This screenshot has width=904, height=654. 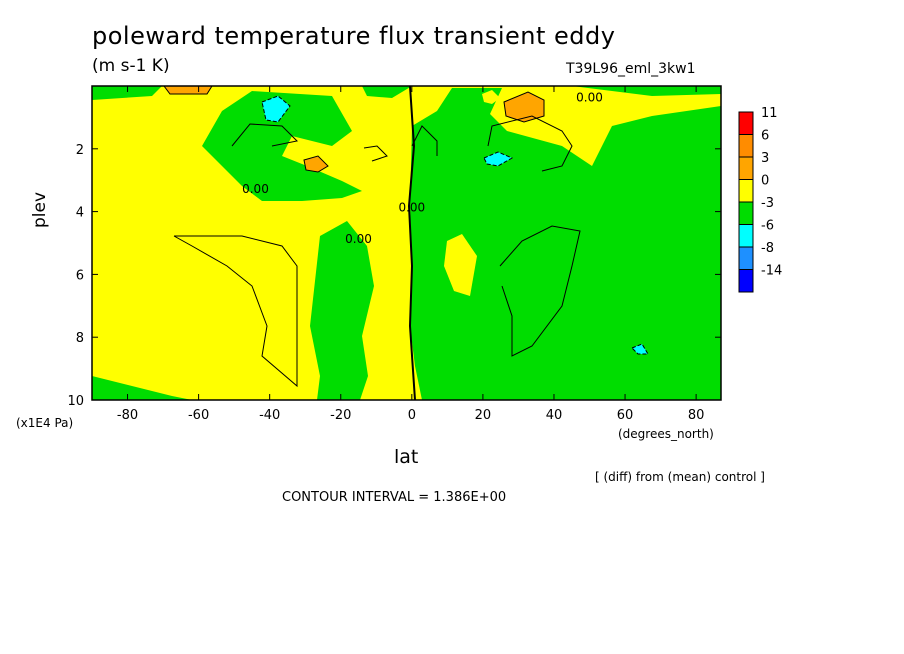 What do you see at coordinates (666, 434) in the screenshot?
I see `x-axis-unit: (degrees_north)` at bounding box center [666, 434].